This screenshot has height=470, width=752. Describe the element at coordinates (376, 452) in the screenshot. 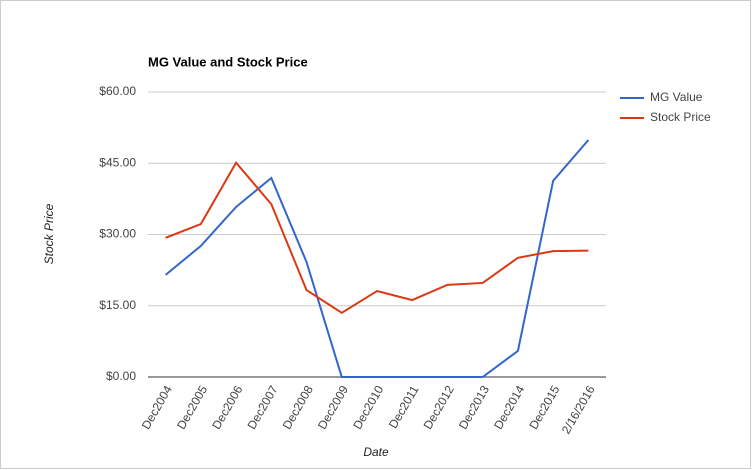

I see `x-axis-title: Date` at that location.